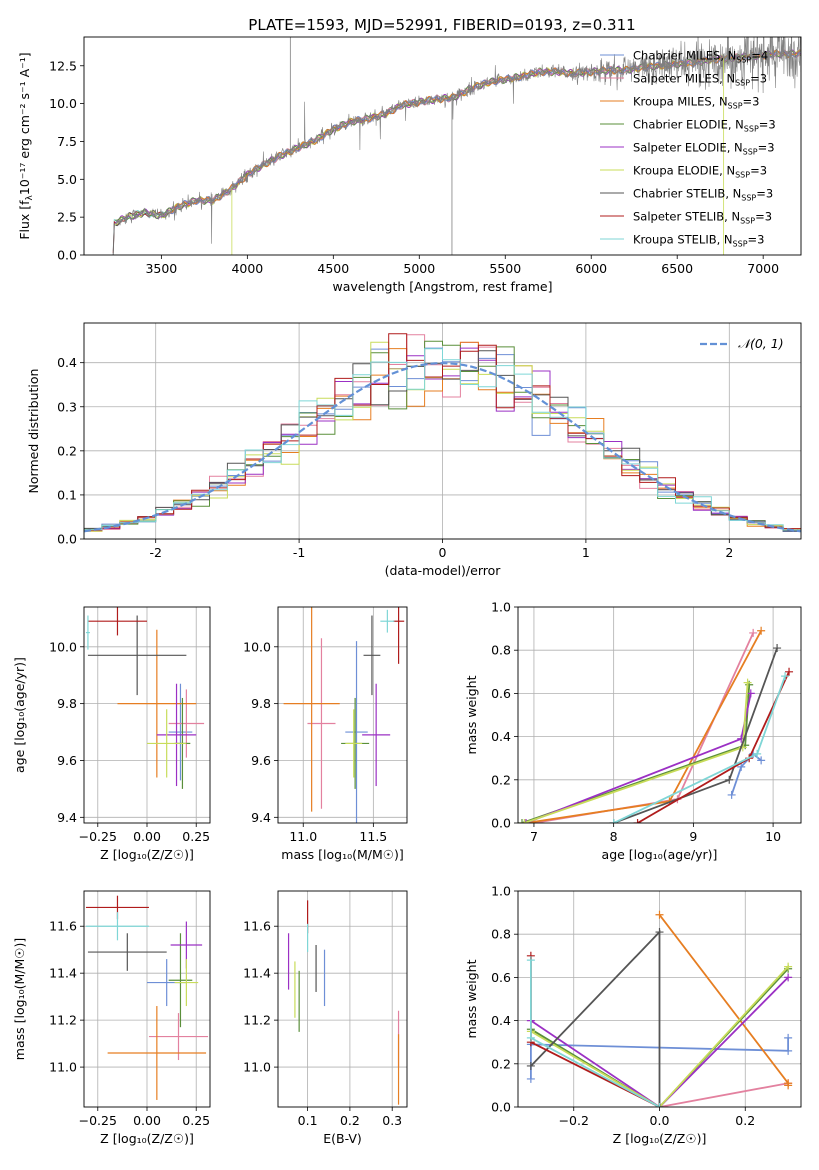  I want to click on x-tick-label: 10, so click(773, 836).